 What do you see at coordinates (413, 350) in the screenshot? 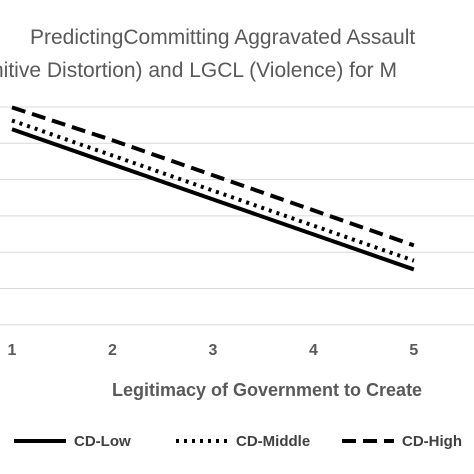
I see `x-tick-label: 5` at bounding box center [413, 350].